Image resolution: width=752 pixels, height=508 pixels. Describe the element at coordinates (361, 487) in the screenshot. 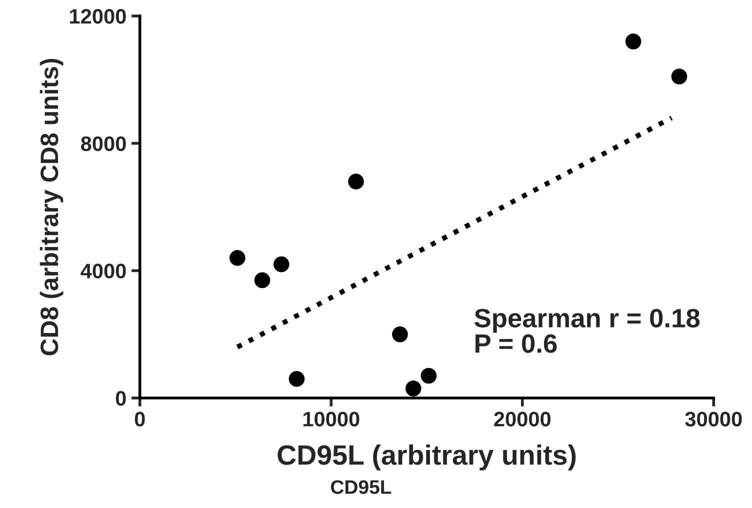

I see `text: CD95L` at that location.